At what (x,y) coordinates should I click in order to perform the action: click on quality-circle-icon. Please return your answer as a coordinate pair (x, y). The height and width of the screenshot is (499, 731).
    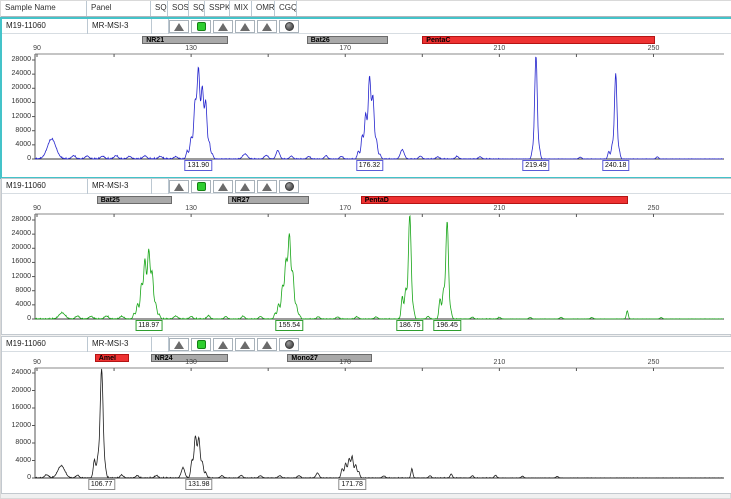
    Looking at the image, I should click on (289, 344).